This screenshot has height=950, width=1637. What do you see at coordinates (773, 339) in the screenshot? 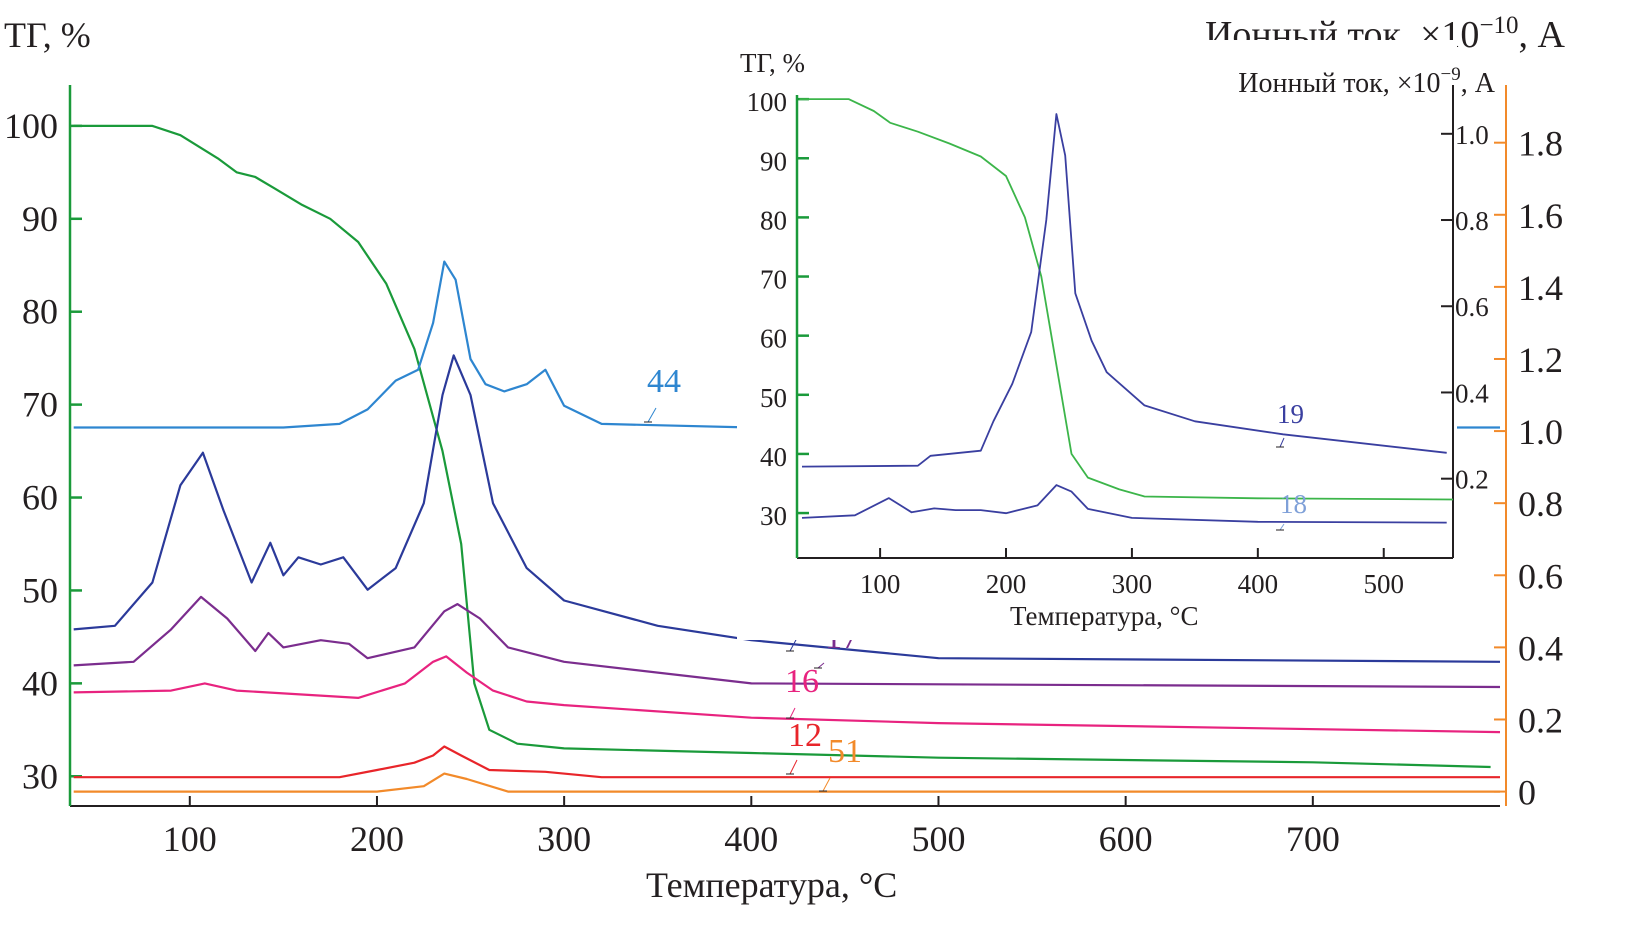
I see `inset-y-left-tick-label: 60` at bounding box center [773, 339].